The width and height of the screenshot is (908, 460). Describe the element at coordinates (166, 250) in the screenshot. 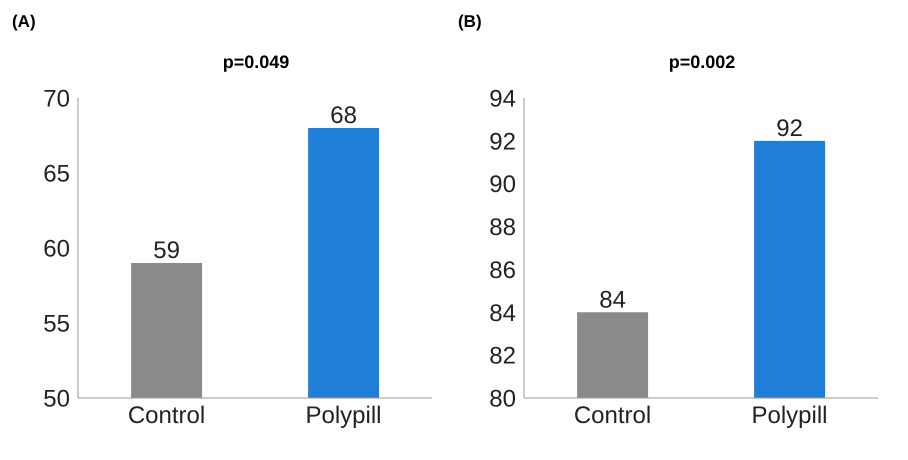

I see `data-label: 59` at that location.